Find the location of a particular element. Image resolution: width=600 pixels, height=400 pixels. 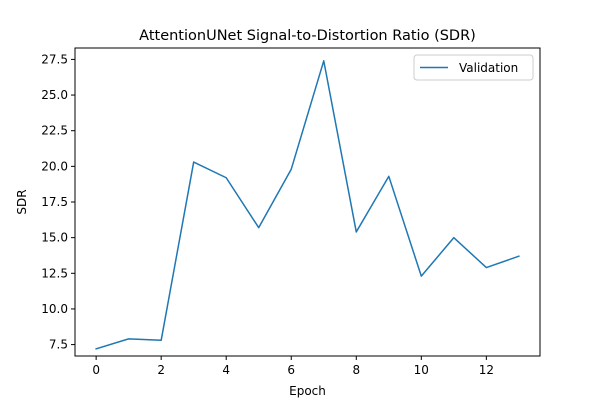

x-tick-label: 6 is located at coordinates (291, 370).